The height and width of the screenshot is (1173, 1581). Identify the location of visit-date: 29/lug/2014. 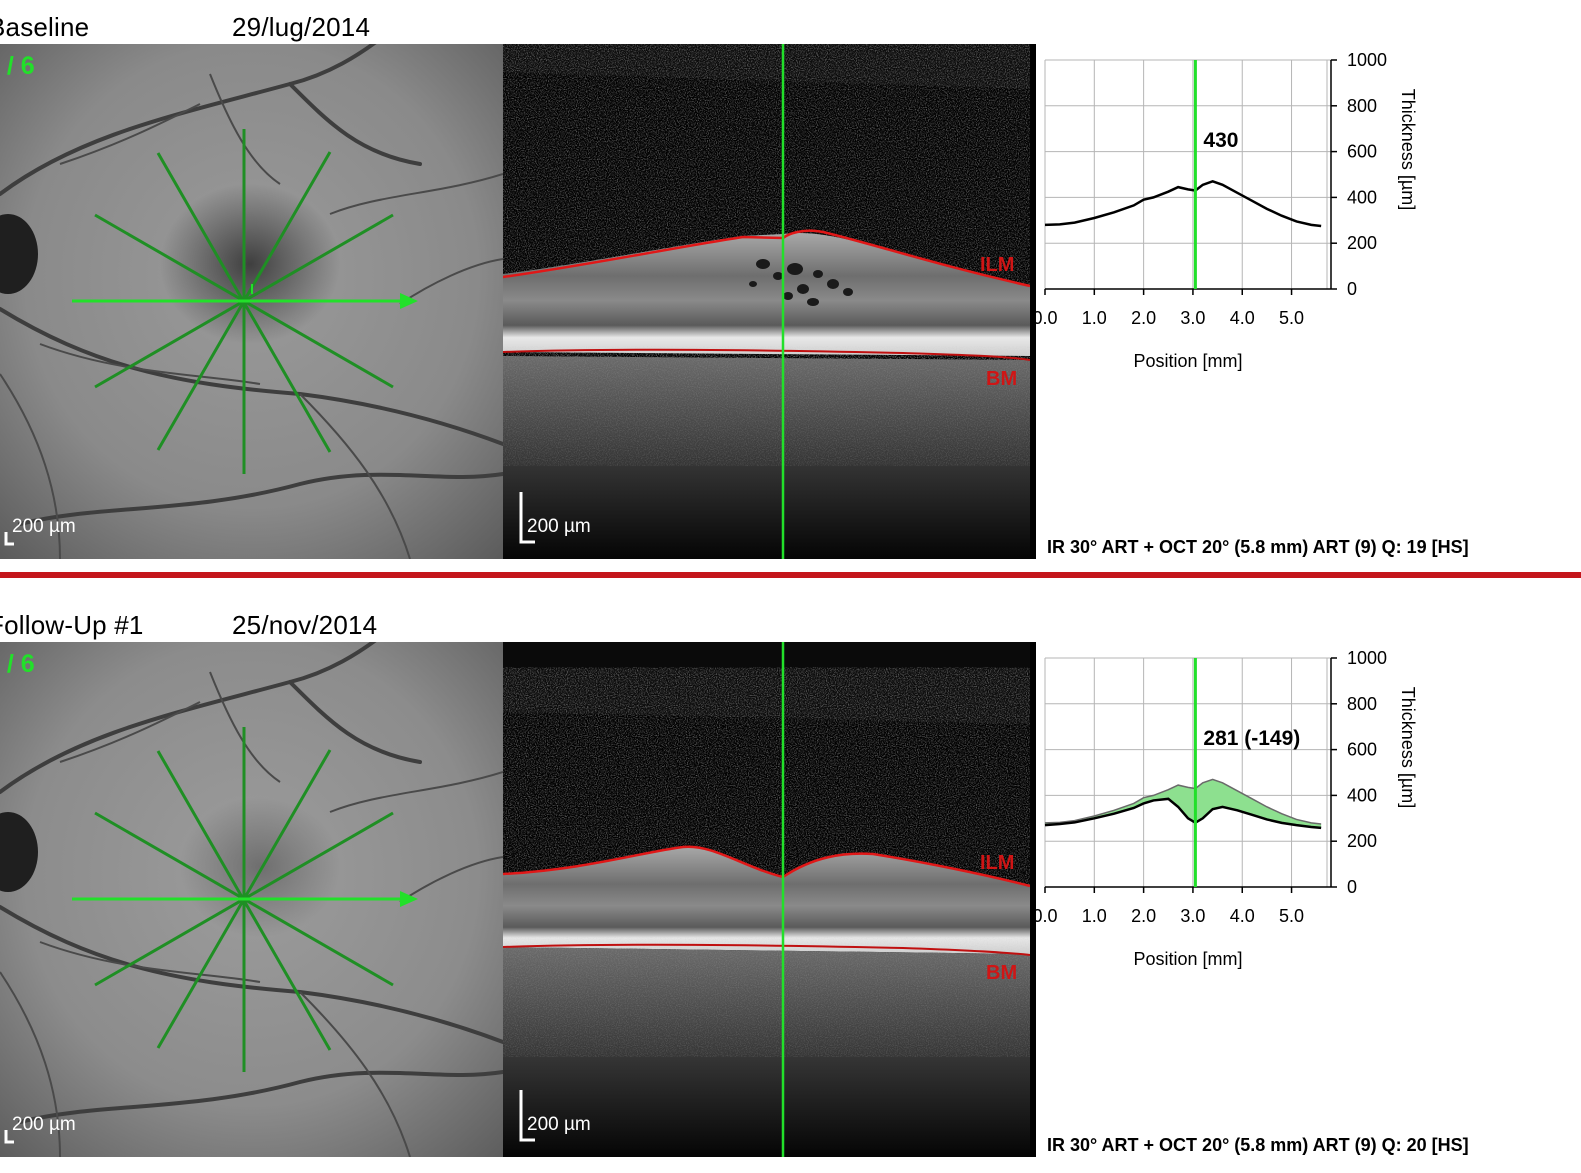
(301, 27).